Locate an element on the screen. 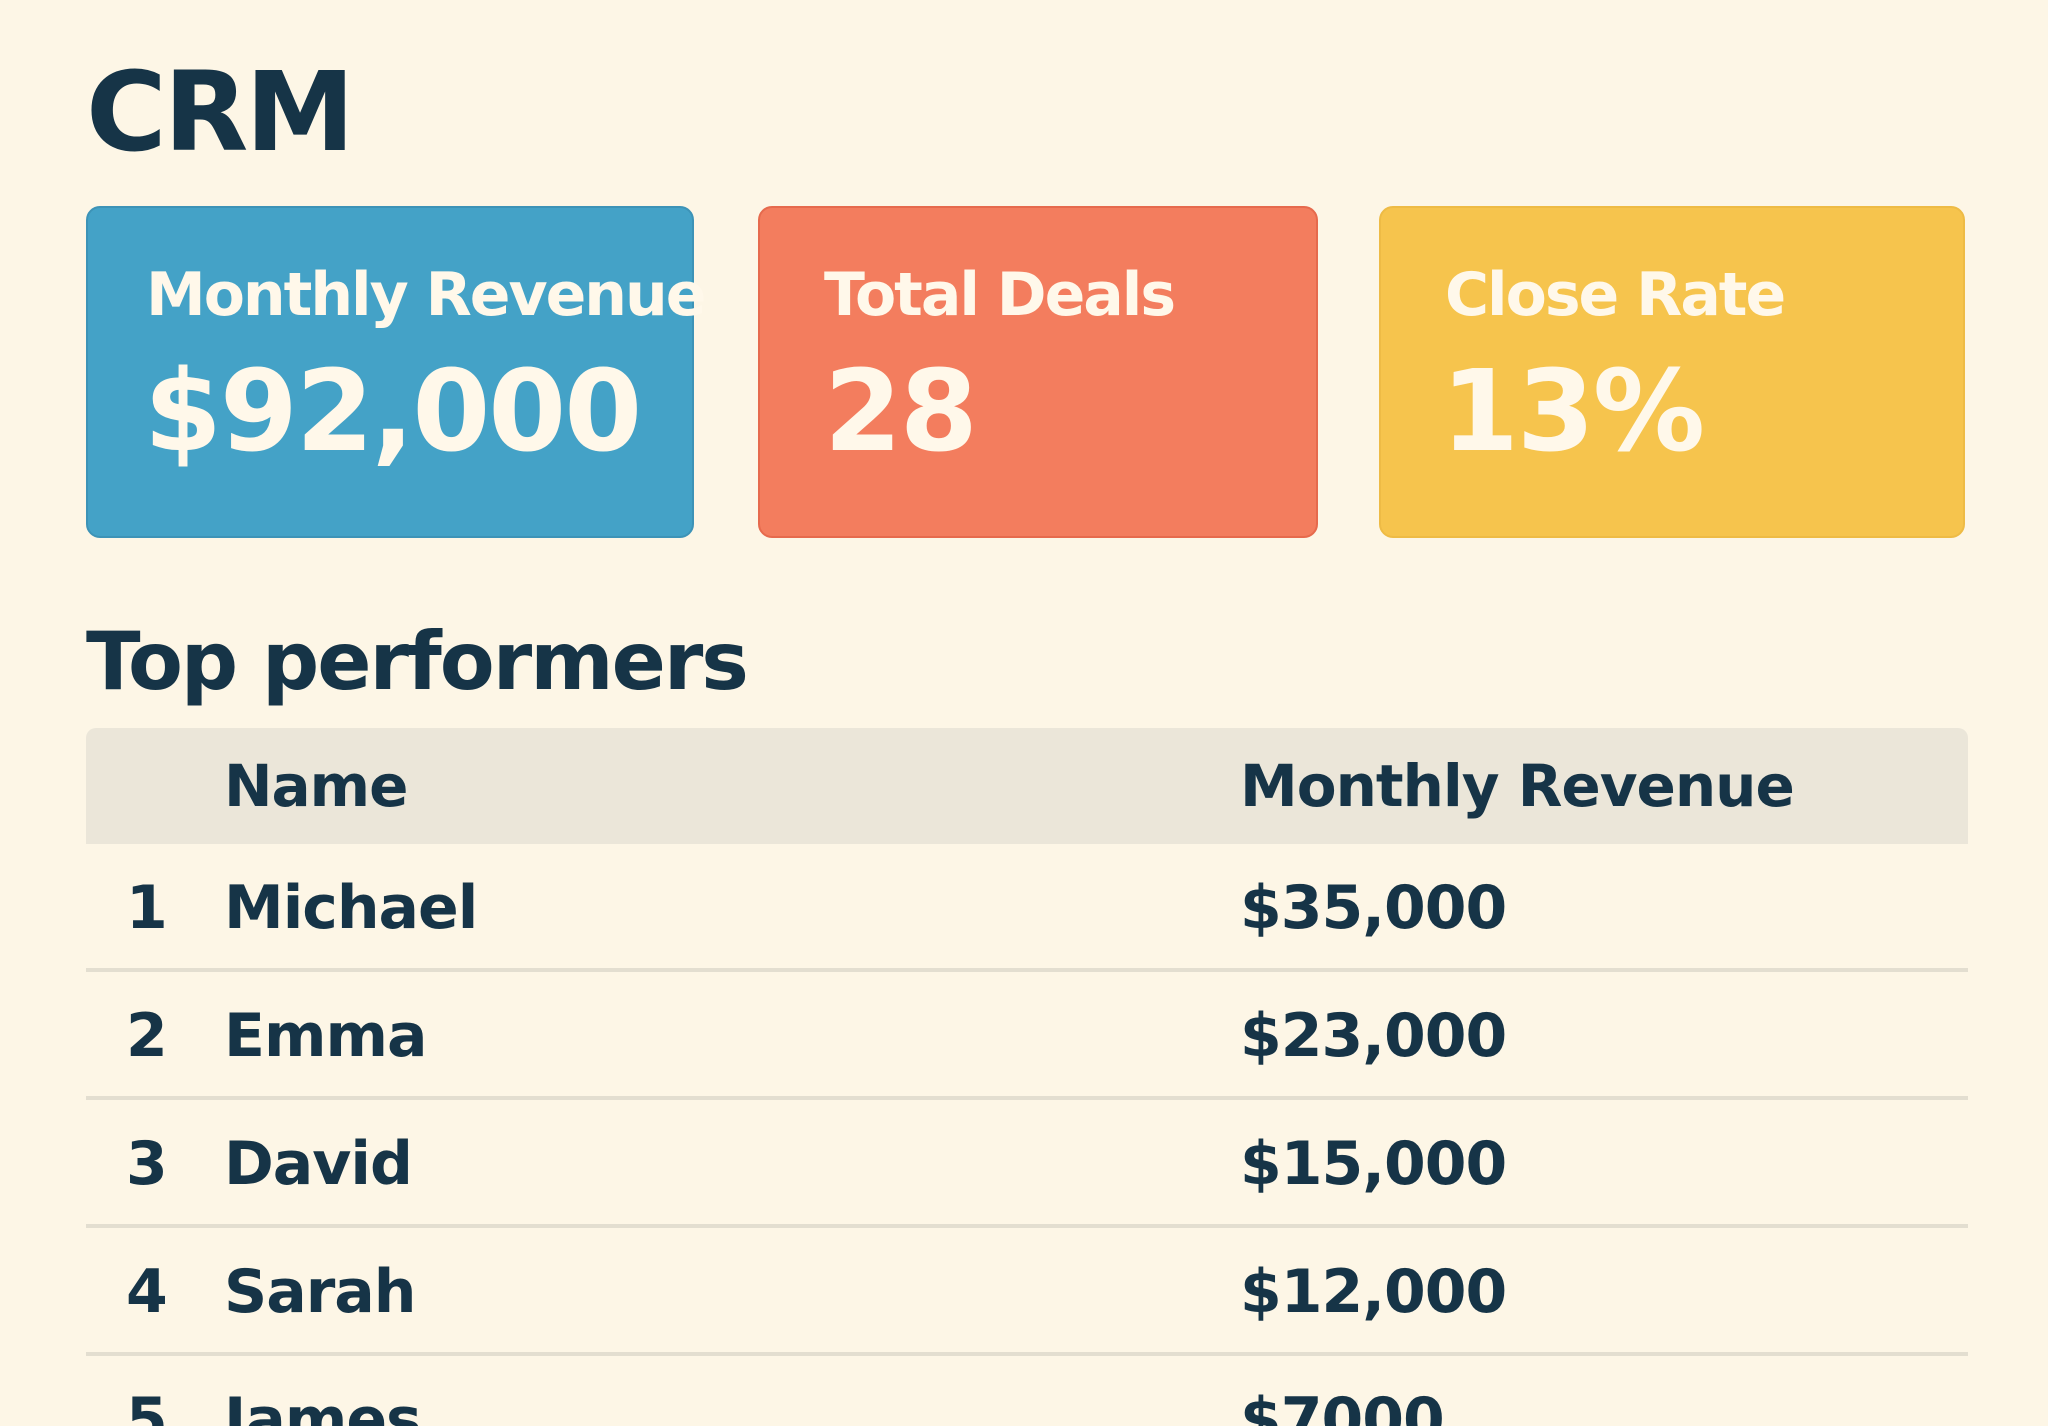 The image size is (2048, 1426). total-deals-card: Total Deals 28 is located at coordinates (1038, 372).